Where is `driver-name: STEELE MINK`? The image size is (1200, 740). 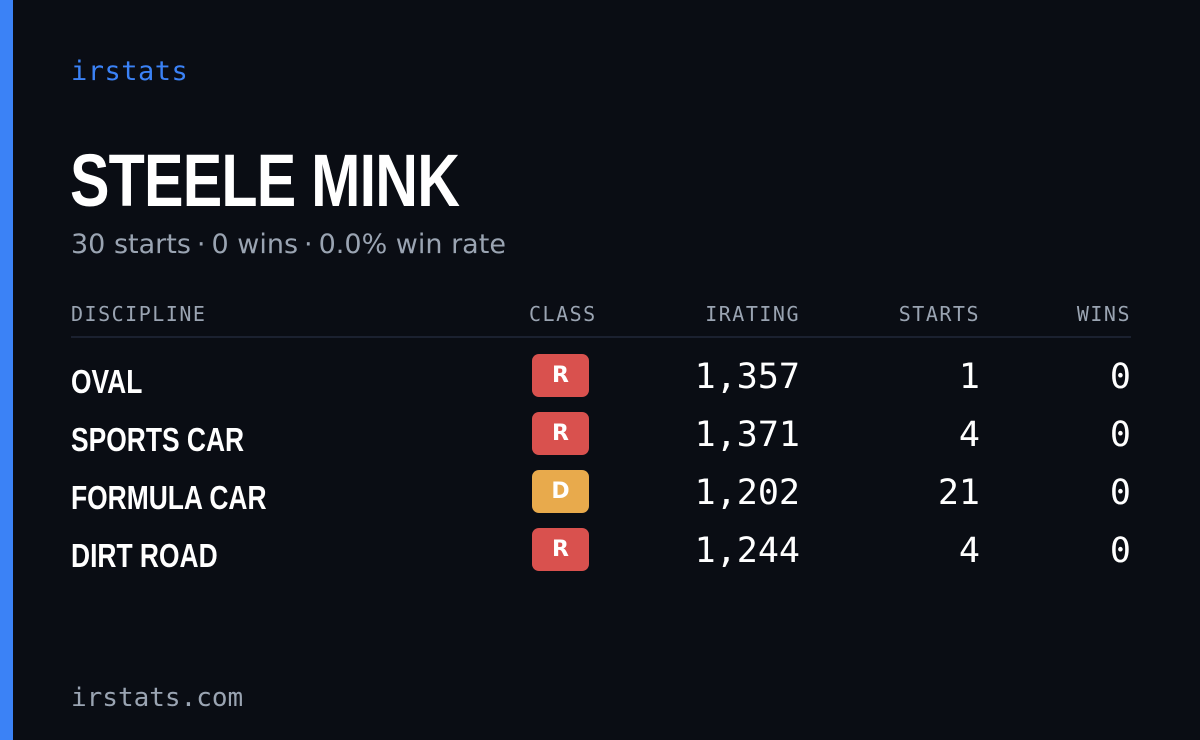
driver-name: STEELE MINK is located at coordinates (265, 180).